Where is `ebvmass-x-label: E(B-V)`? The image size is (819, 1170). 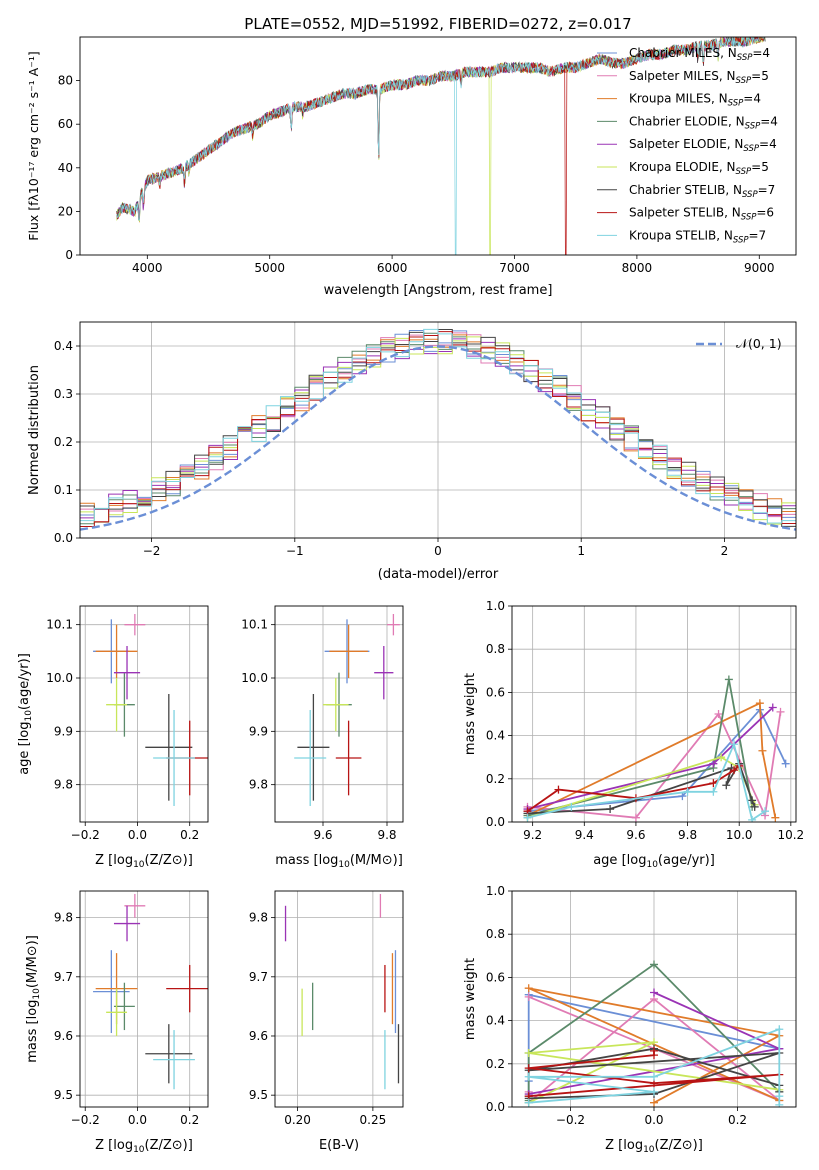
ebvmass-x-label: E(B-V) is located at coordinates (339, 1145).